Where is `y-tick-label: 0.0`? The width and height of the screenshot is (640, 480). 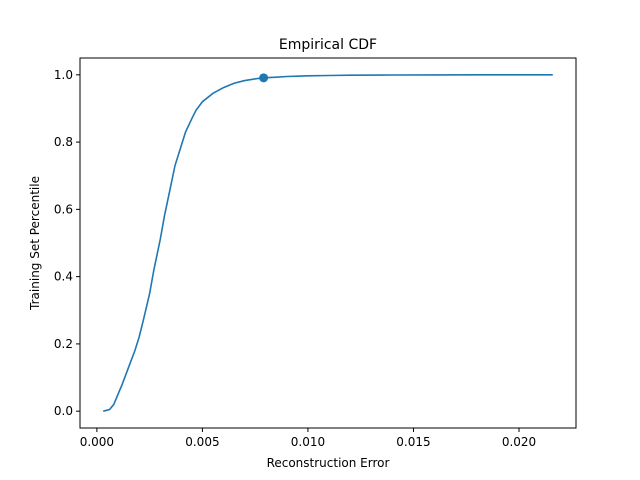
y-tick-label: 0.0 is located at coordinates (63, 411).